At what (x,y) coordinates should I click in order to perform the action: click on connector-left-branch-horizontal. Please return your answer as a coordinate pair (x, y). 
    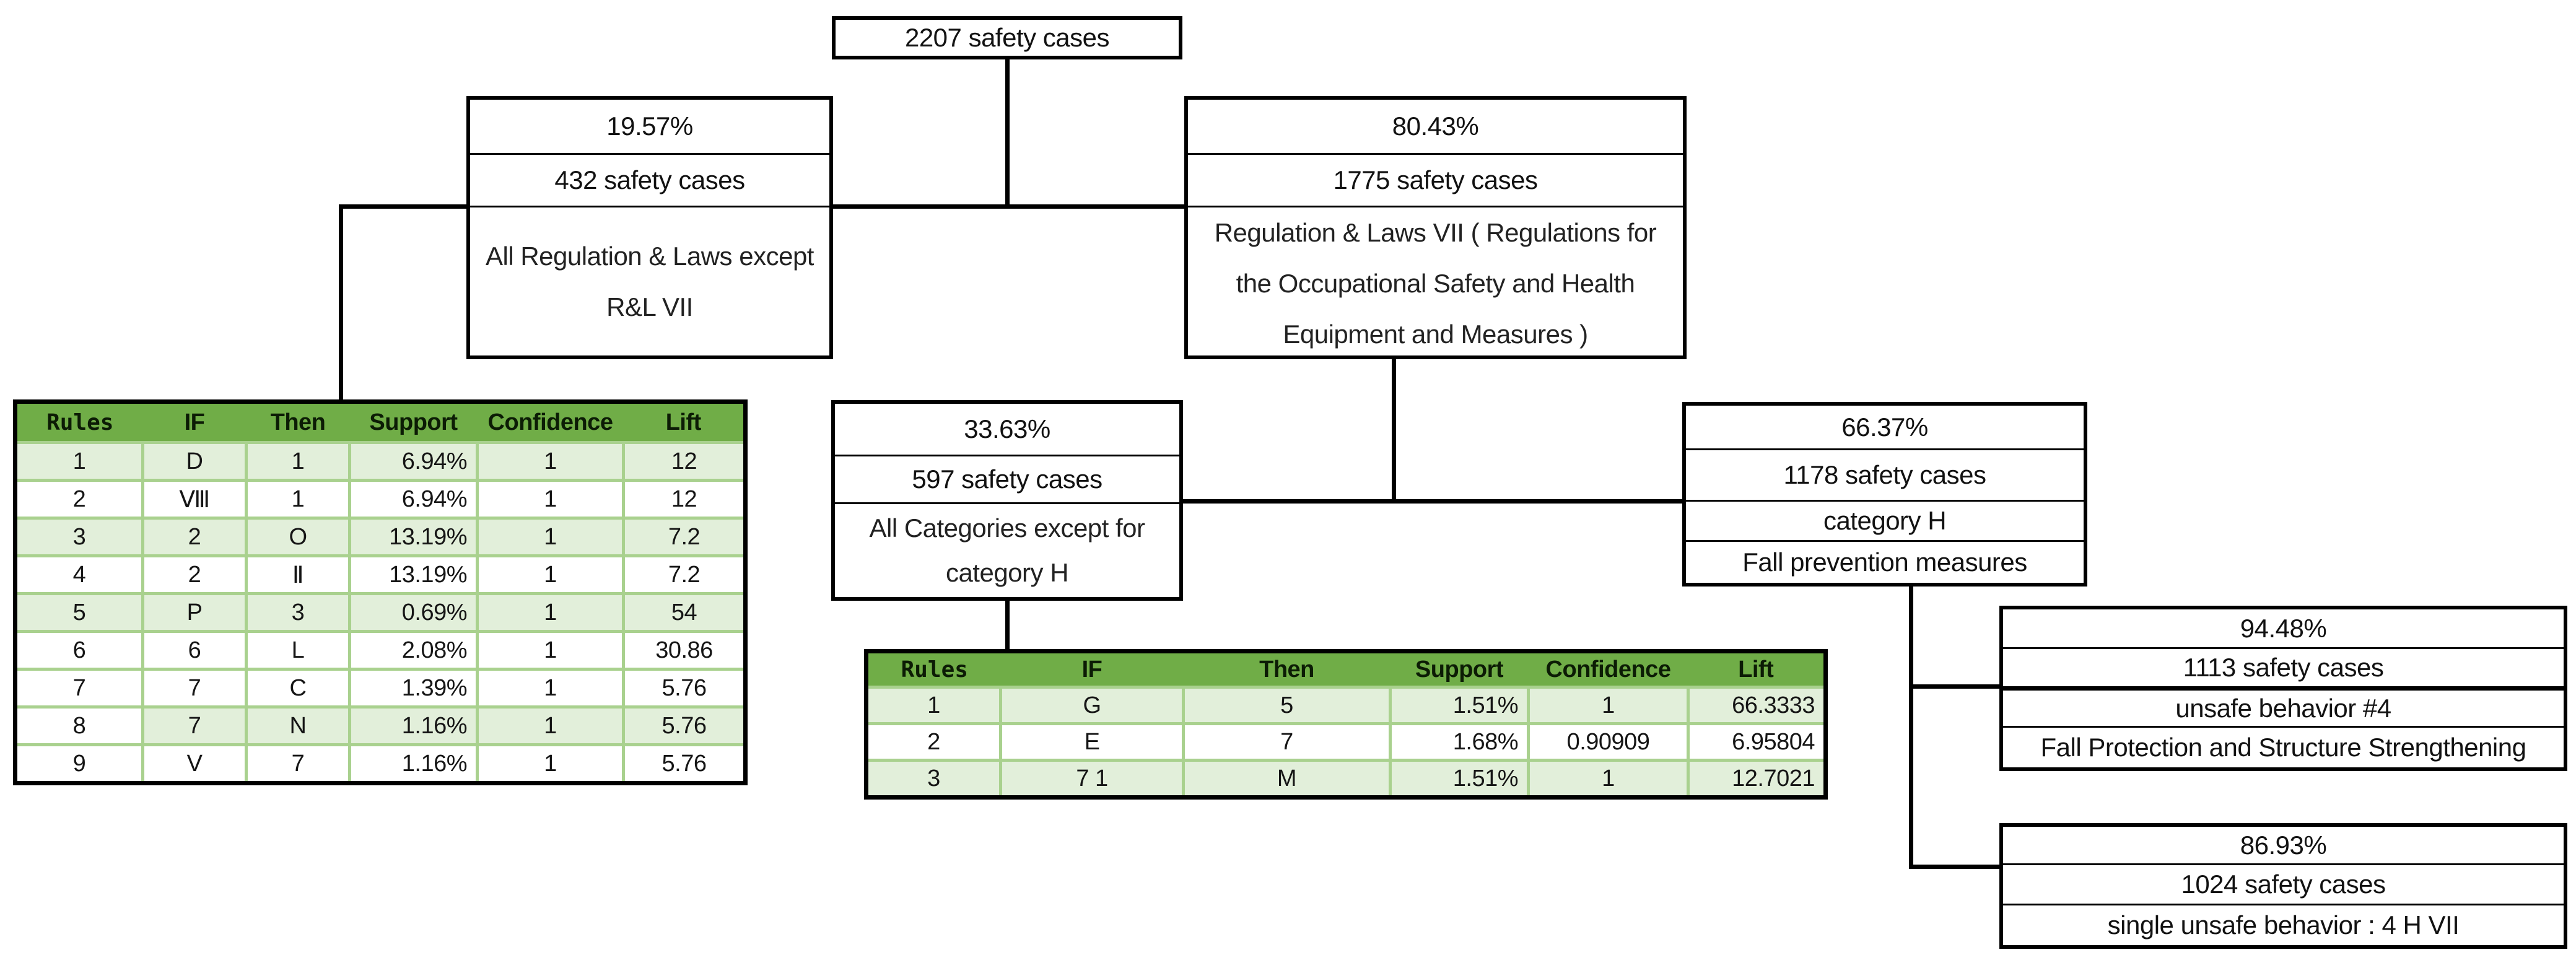
    Looking at the image, I should click on (402, 207).